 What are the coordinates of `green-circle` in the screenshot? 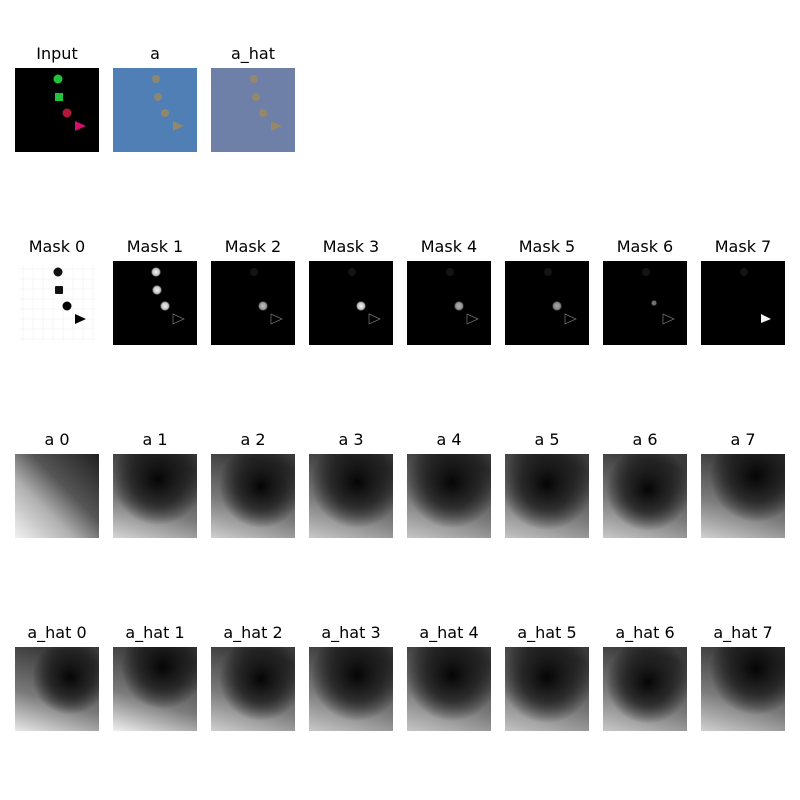 It's located at (58, 79).